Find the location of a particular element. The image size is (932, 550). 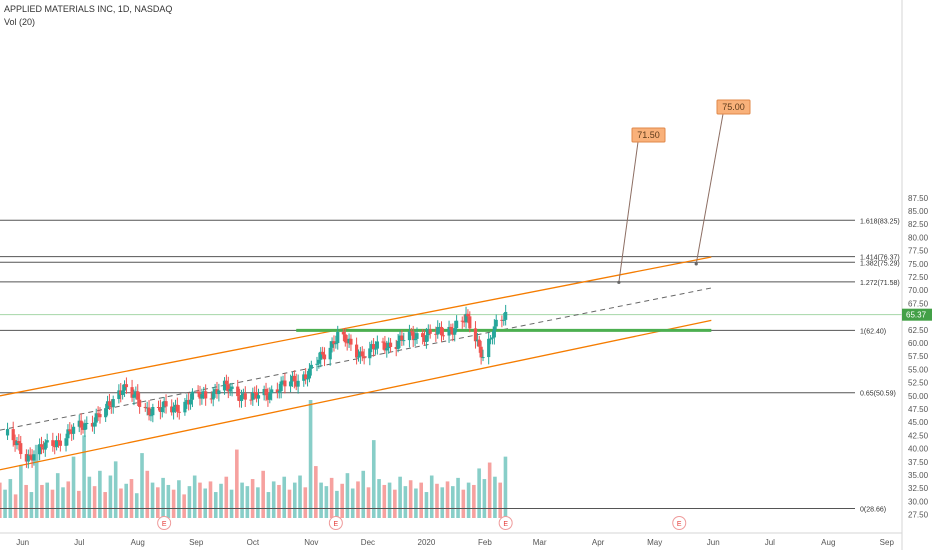

price-tick-label: 50.00 is located at coordinates (918, 396).